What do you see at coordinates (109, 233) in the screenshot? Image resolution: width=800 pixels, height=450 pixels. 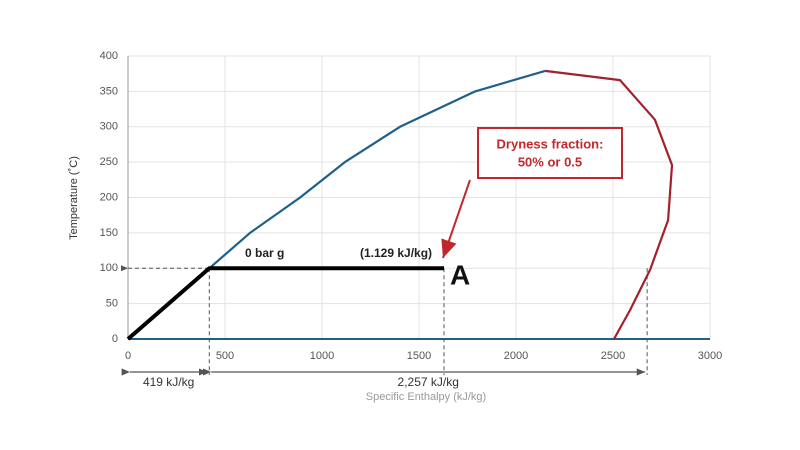 I see `y-tick-label: 150` at bounding box center [109, 233].